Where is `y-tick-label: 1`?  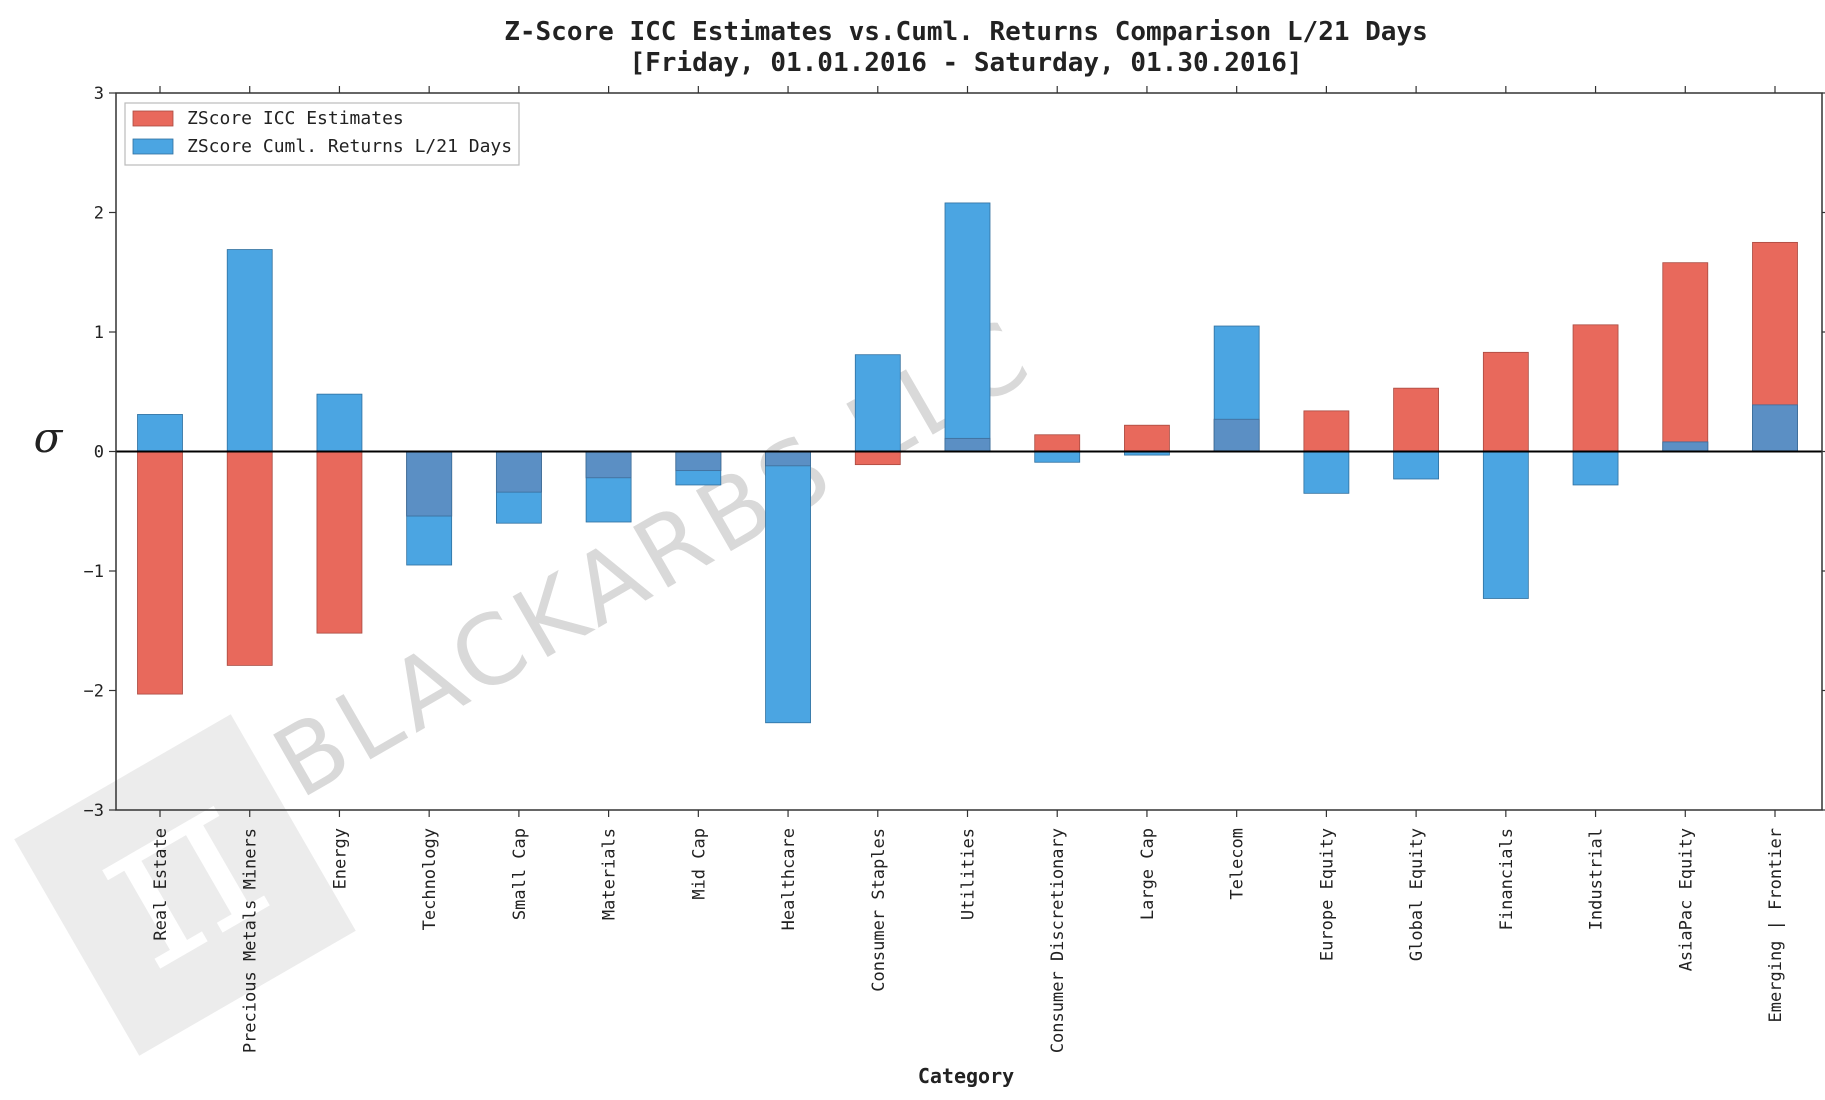
y-tick-label: 1 is located at coordinates (99, 333).